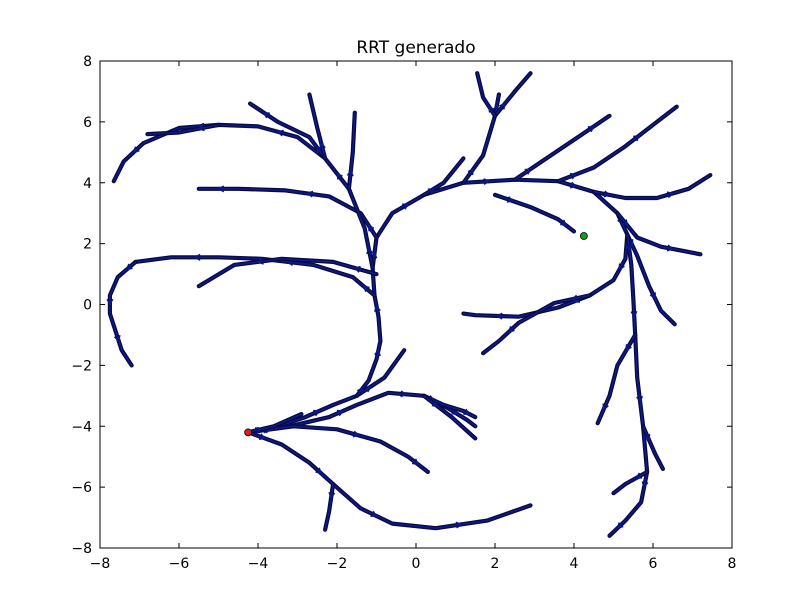 The width and height of the screenshot is (811, 611). I want to click on y-tick-label: 0, so click(87, 306).